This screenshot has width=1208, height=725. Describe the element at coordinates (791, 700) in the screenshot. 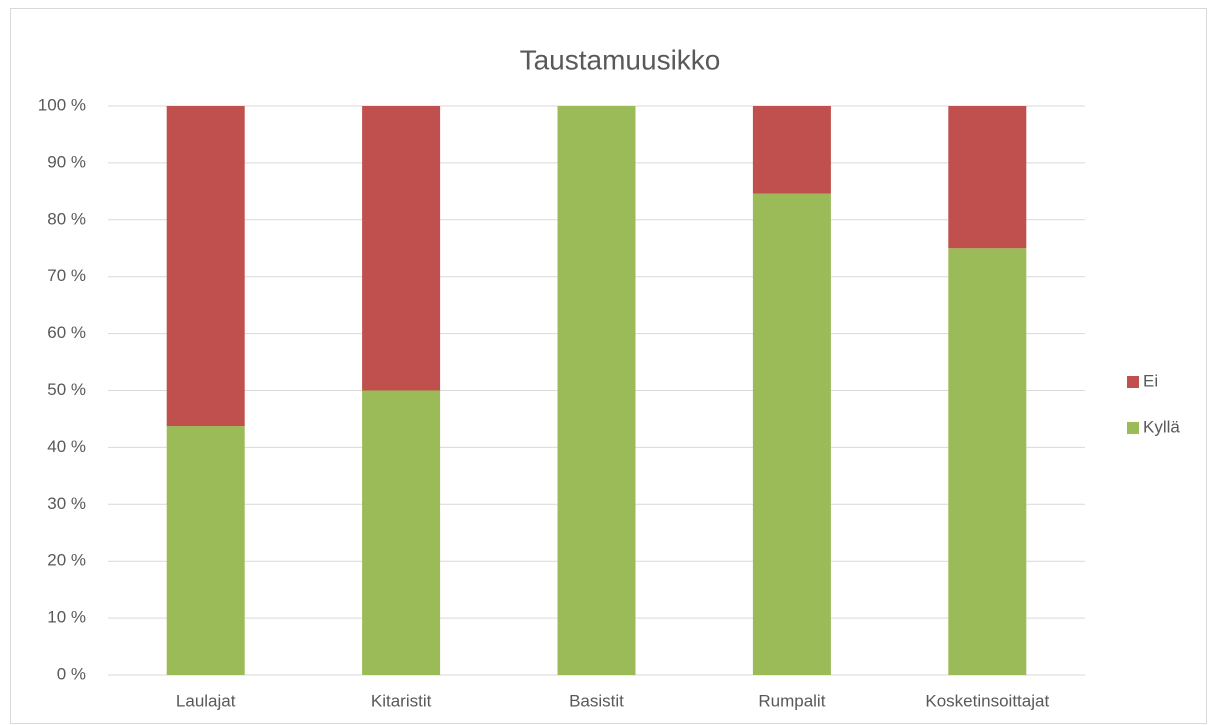

I see `x-tick-label: Rumpalit` at that location.